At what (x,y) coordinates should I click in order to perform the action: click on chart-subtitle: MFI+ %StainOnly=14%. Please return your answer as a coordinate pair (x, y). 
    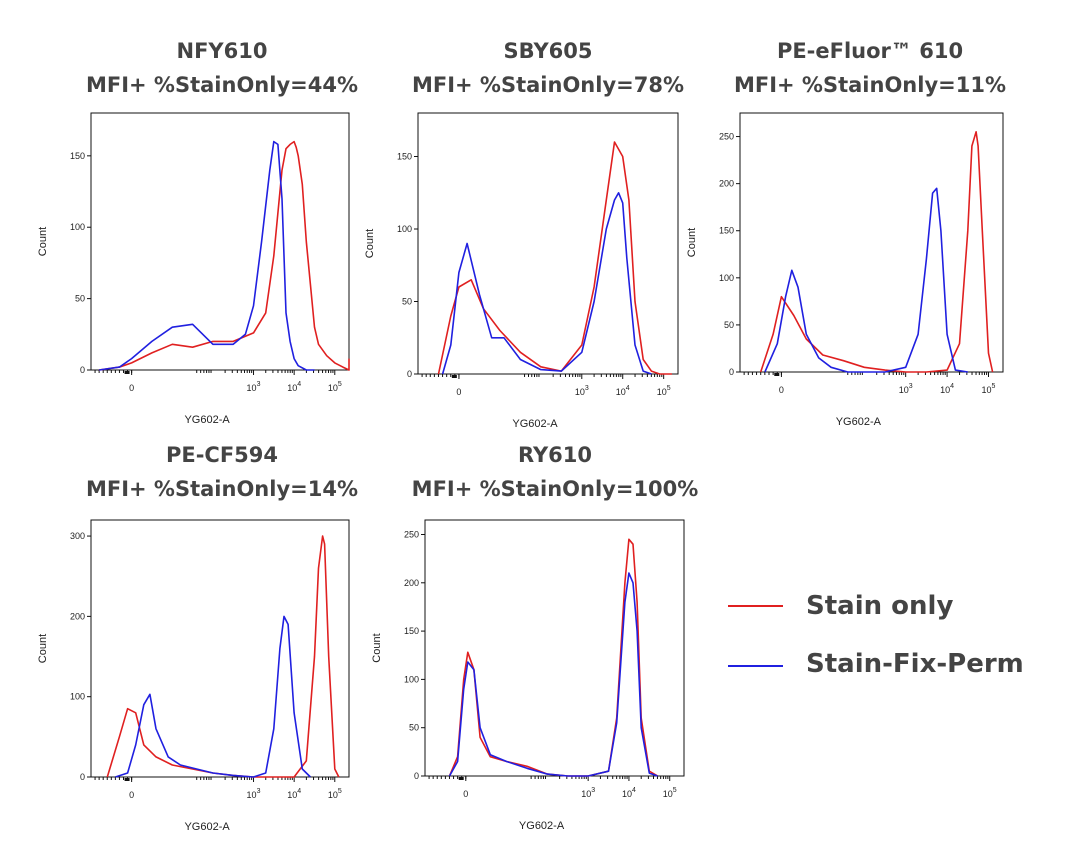
    Looking at the image, I should click on (222, 489).